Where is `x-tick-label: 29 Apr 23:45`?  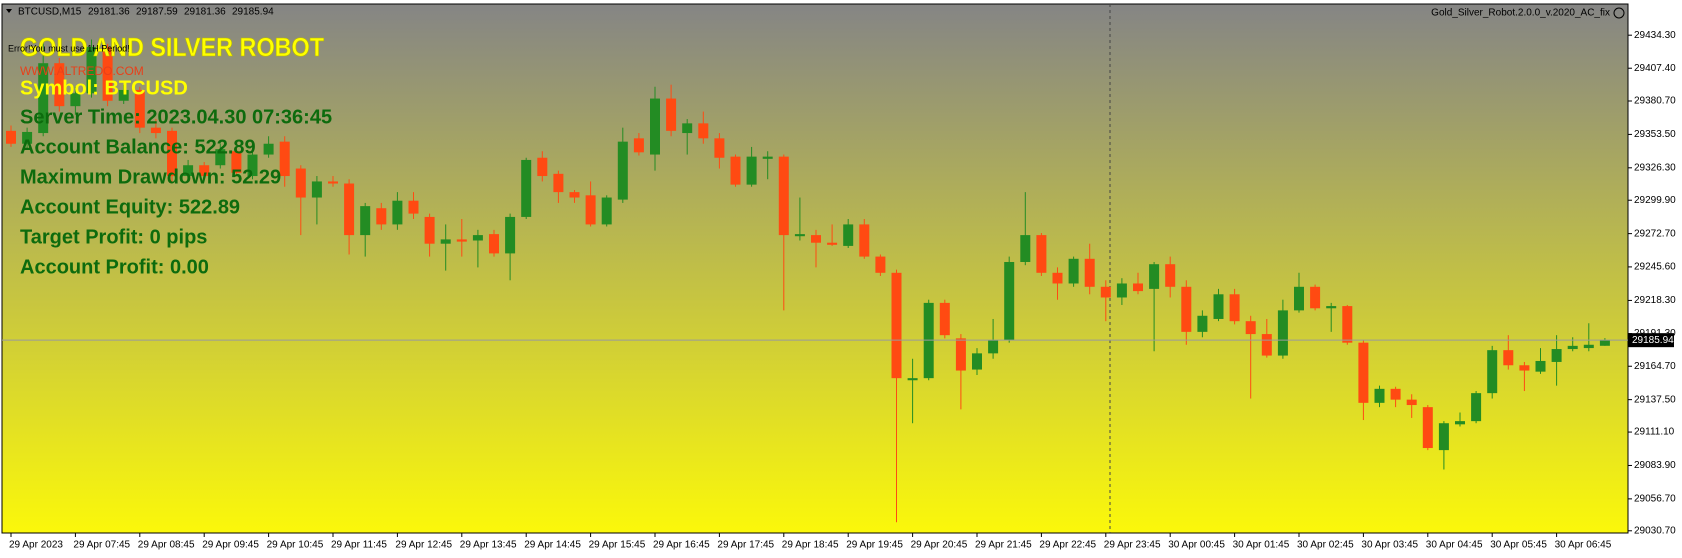
x-tick-label: 29 Apr 23:45 is located at coordinates (1132, 545).